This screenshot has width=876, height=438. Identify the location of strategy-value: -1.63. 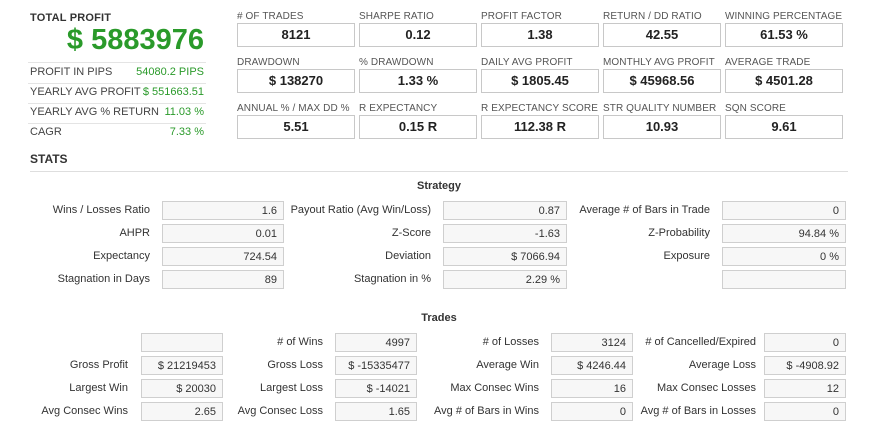
(505, 233).